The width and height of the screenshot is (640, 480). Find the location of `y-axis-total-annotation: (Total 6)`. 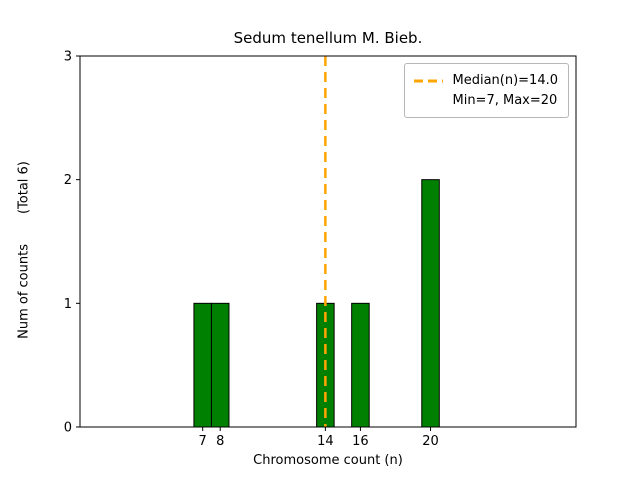

y-axis-total-annotation: (Total 6) is located at coordinates (24, 188).